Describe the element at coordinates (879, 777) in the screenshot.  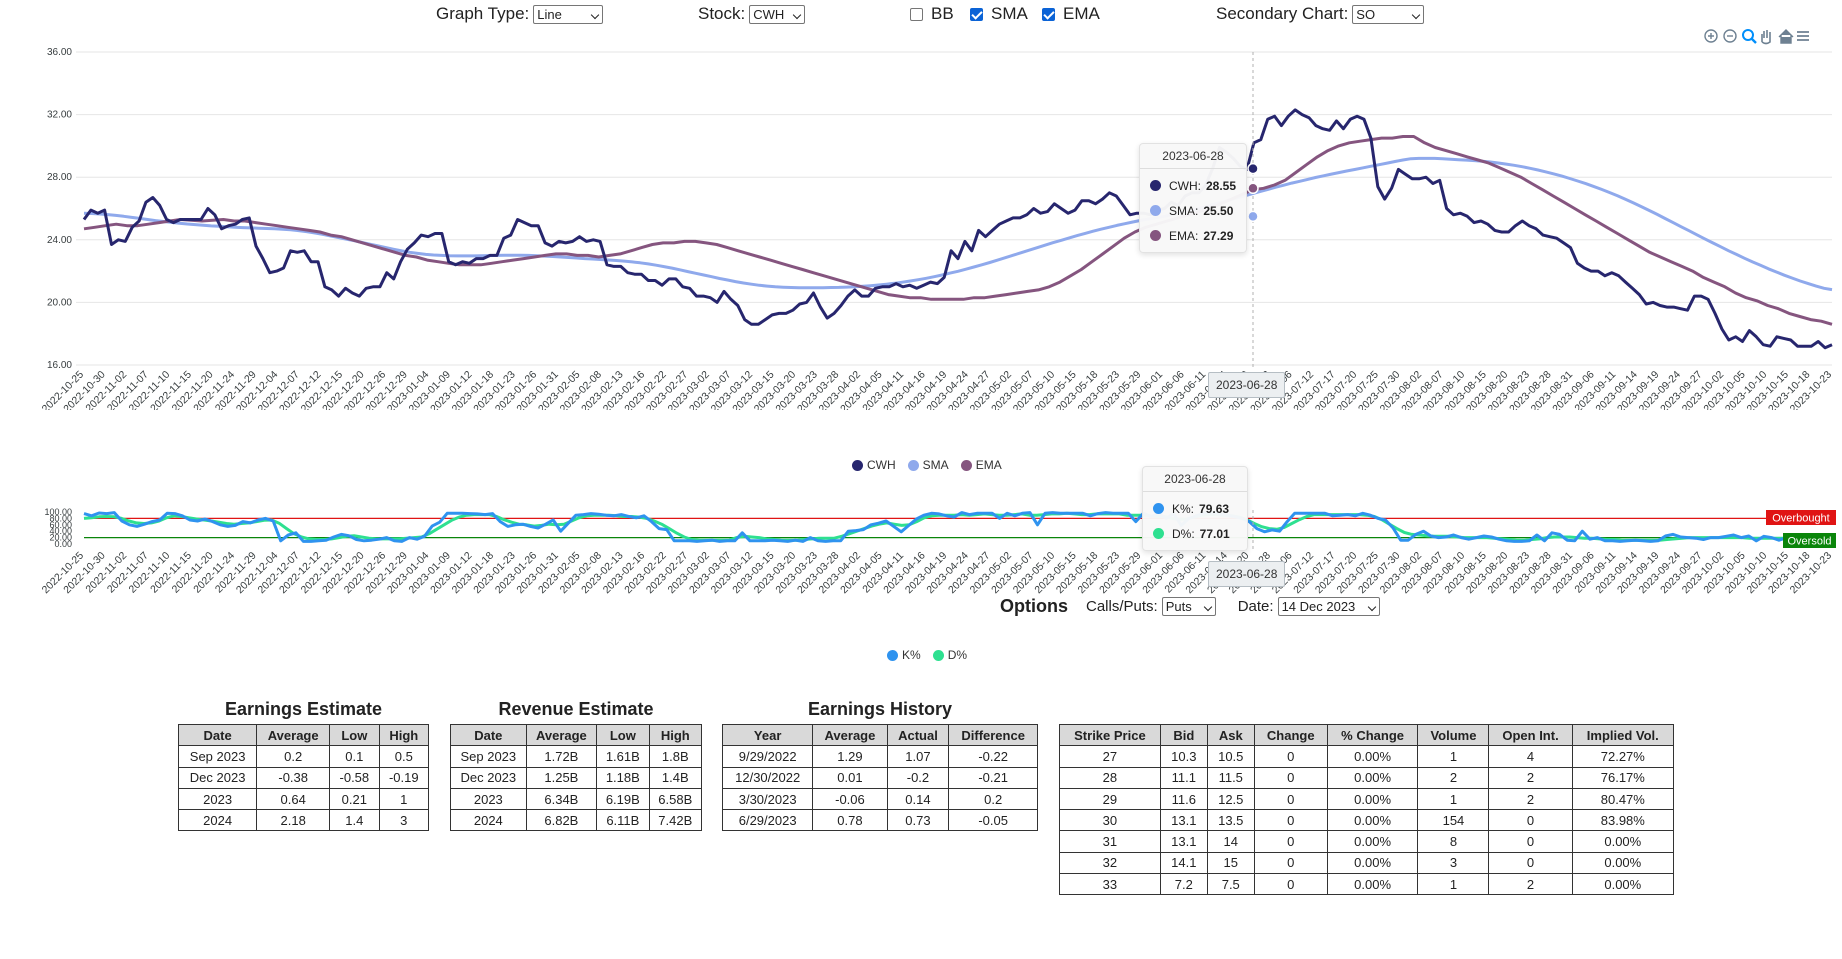
I see `table-row: 12/30/2022 0.01 -0.2 -0.21` at that location.